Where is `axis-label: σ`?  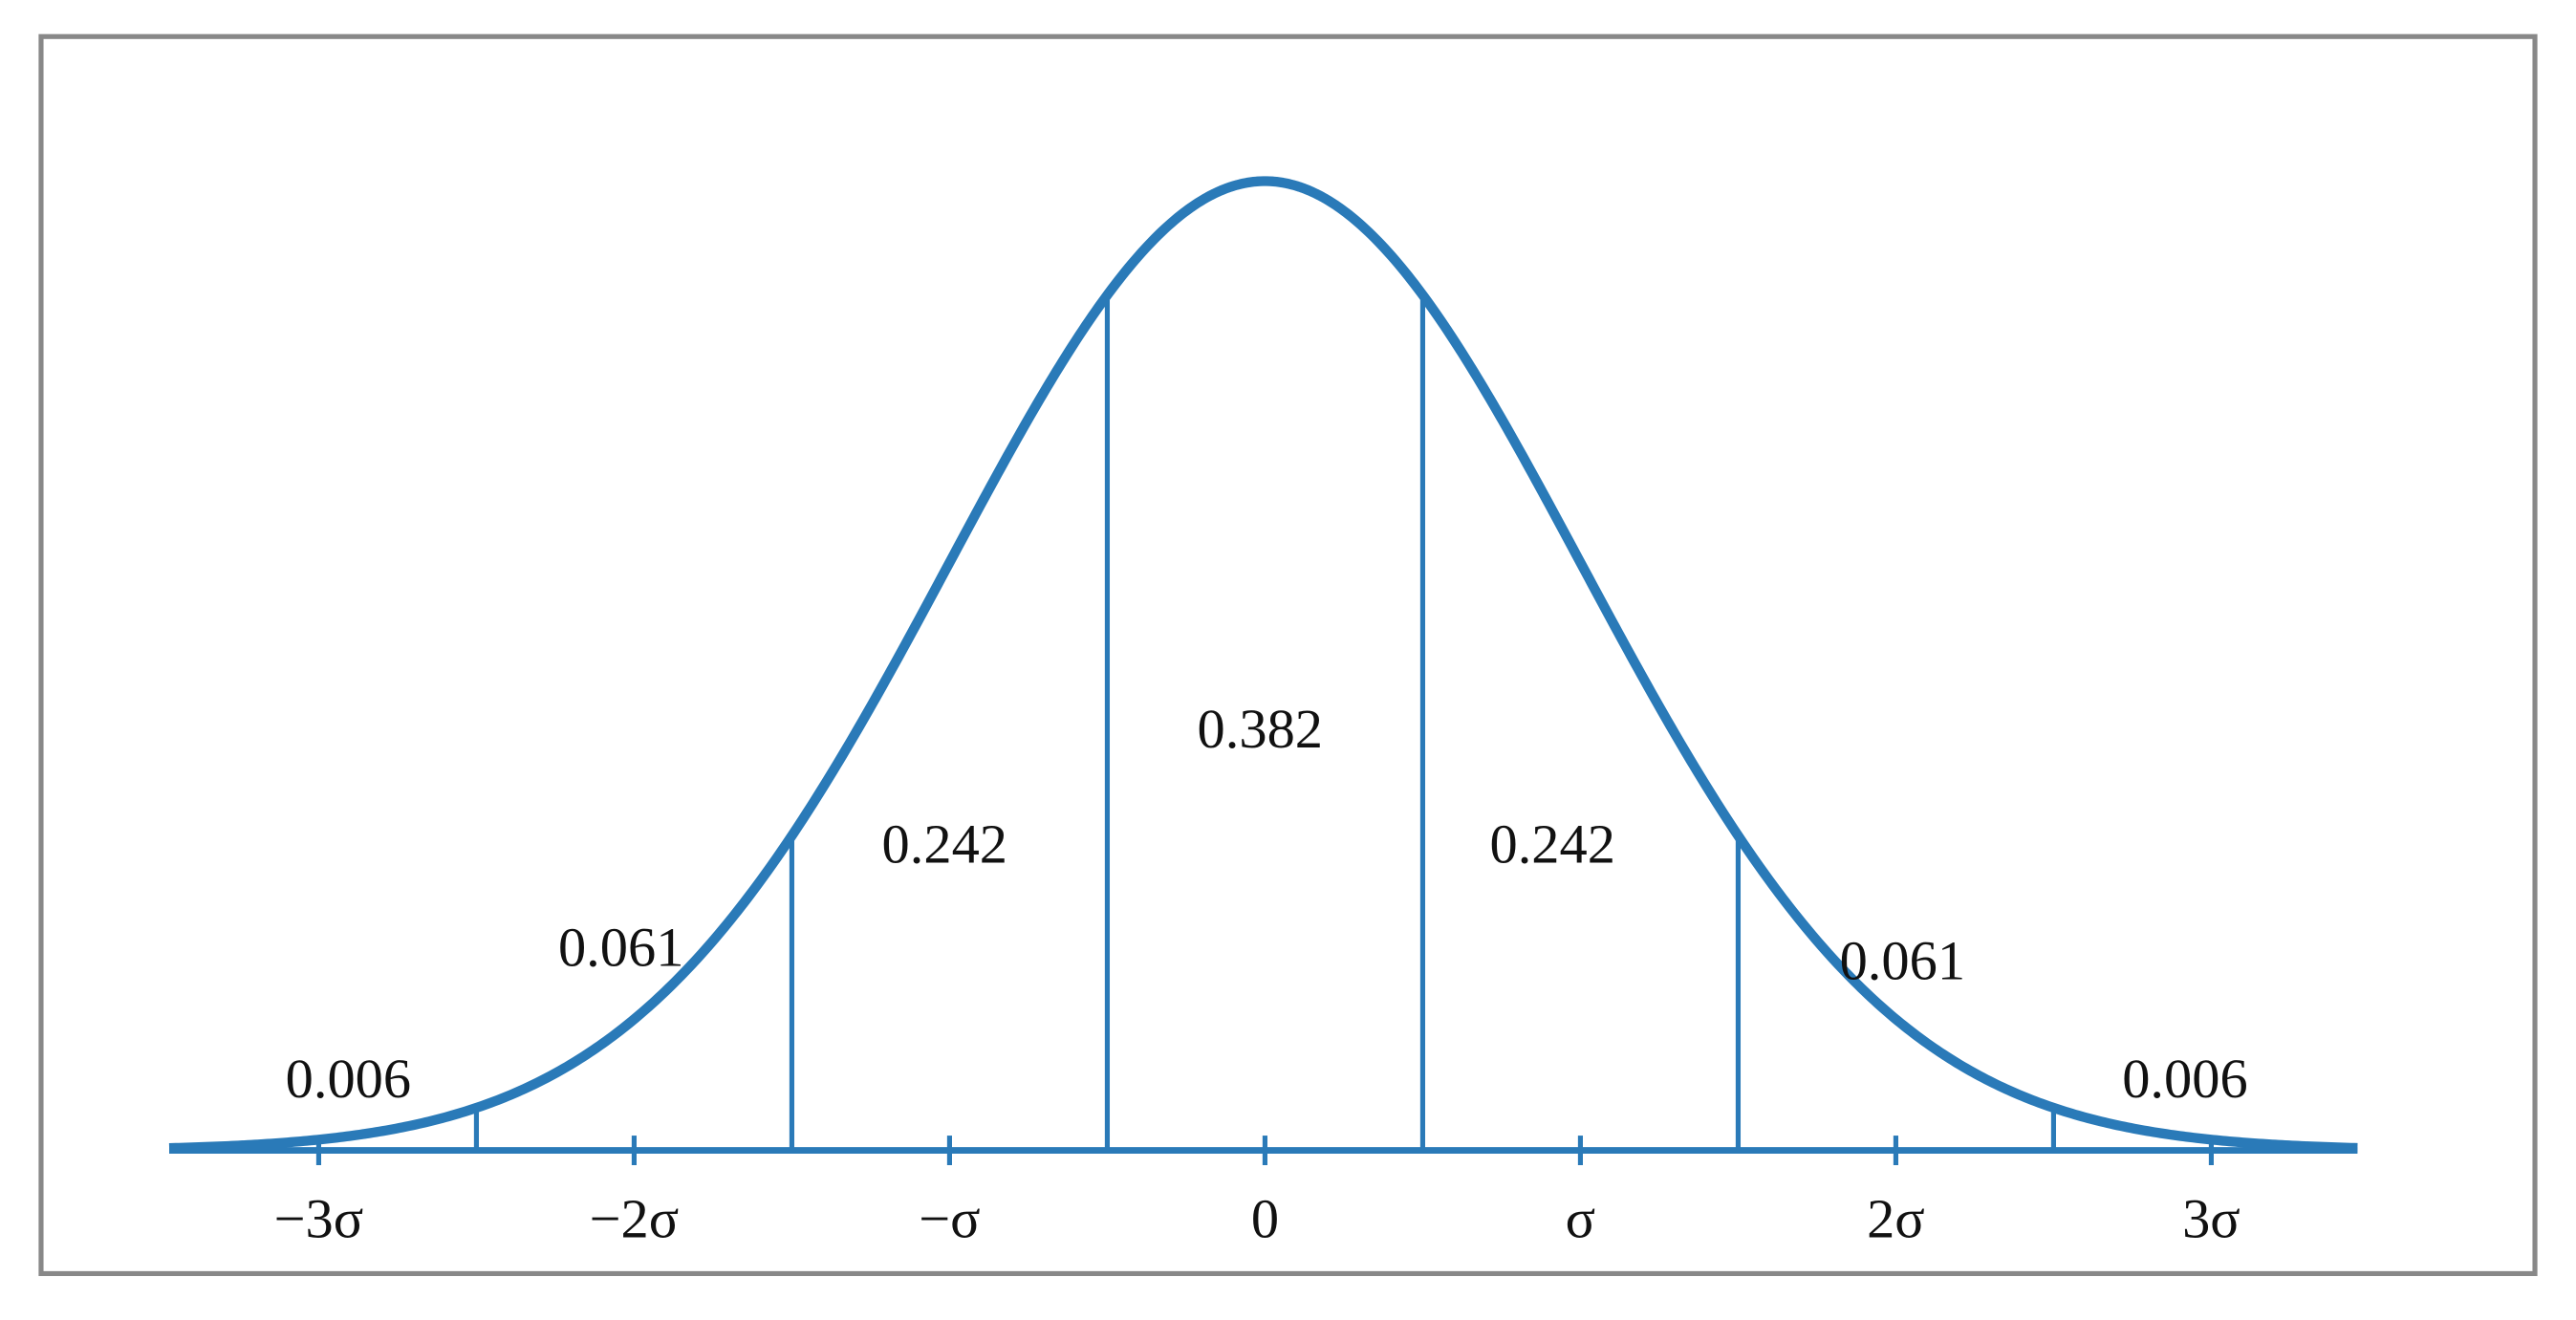
axis-label: σ is located at coordinates (1581, 1218).